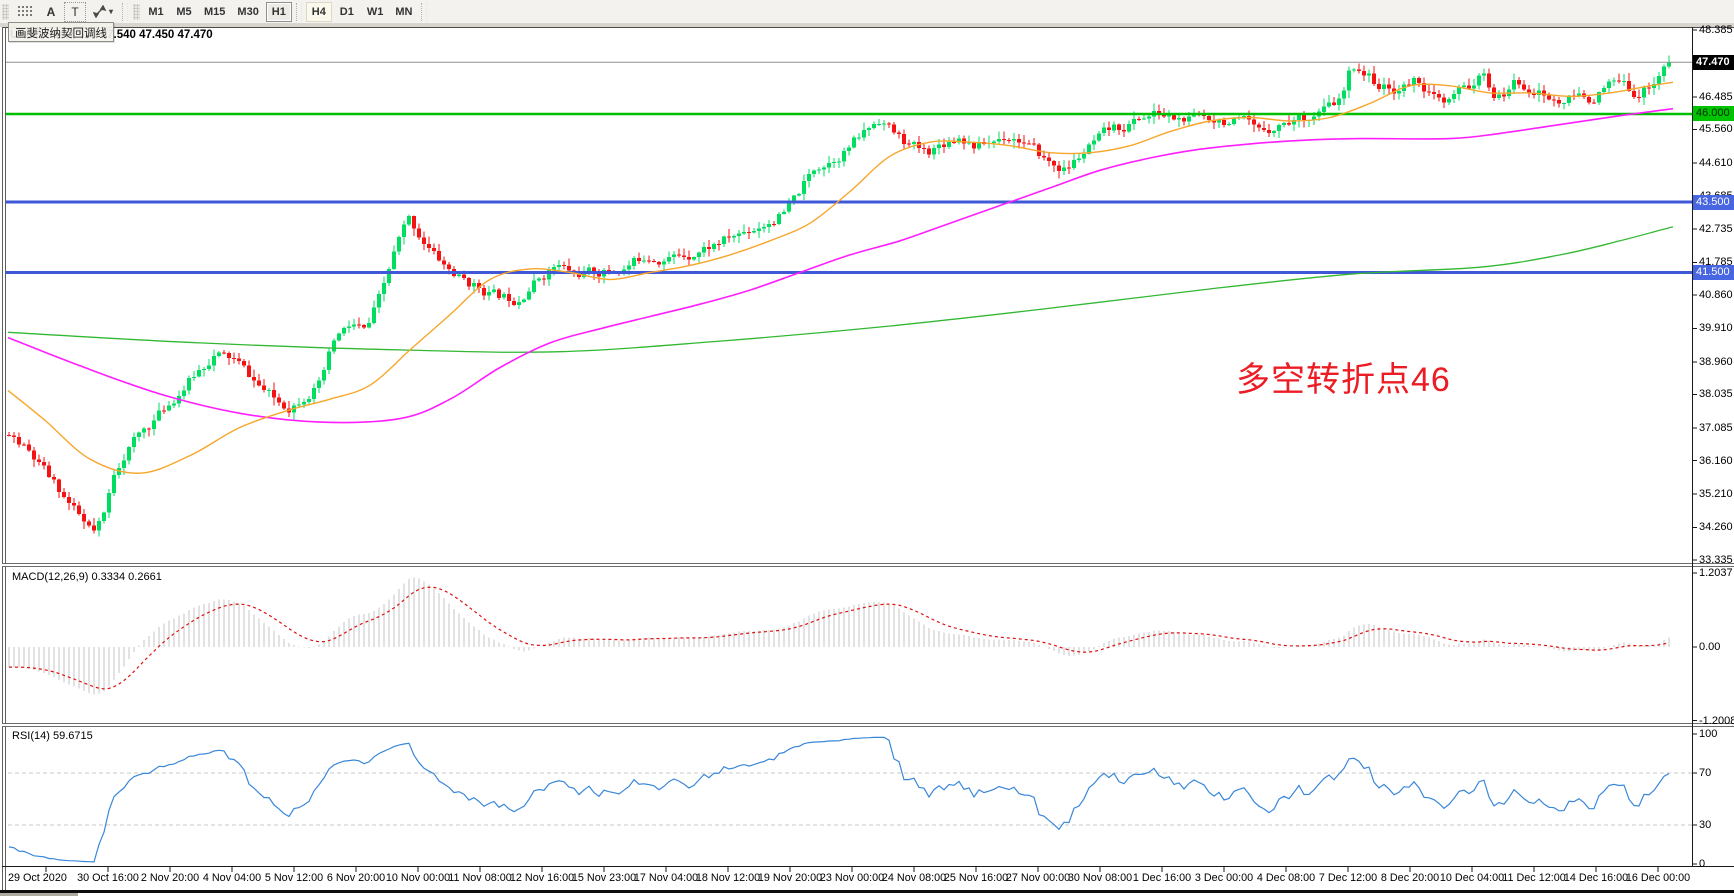  What do you see at coordinates (100, 11) in the screenshot?
I see `arrows-icon` at bounding box center [100, 11].